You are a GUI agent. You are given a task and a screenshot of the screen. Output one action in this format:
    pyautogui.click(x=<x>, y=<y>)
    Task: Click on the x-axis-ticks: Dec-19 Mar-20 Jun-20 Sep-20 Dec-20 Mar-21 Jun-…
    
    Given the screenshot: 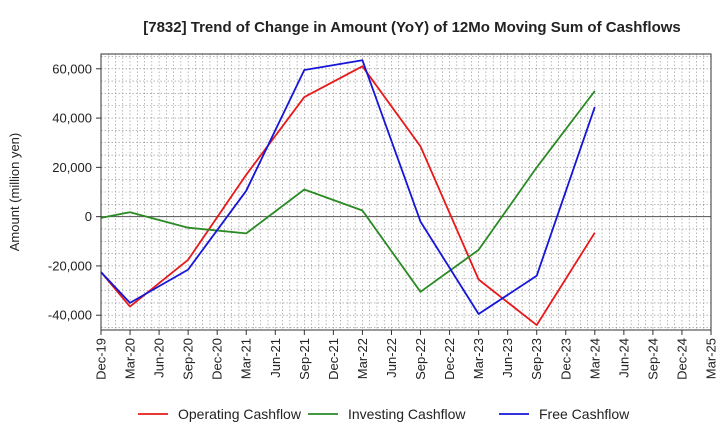 What is the action you would take?
    pyautogui.click(x=406, y=355)
    